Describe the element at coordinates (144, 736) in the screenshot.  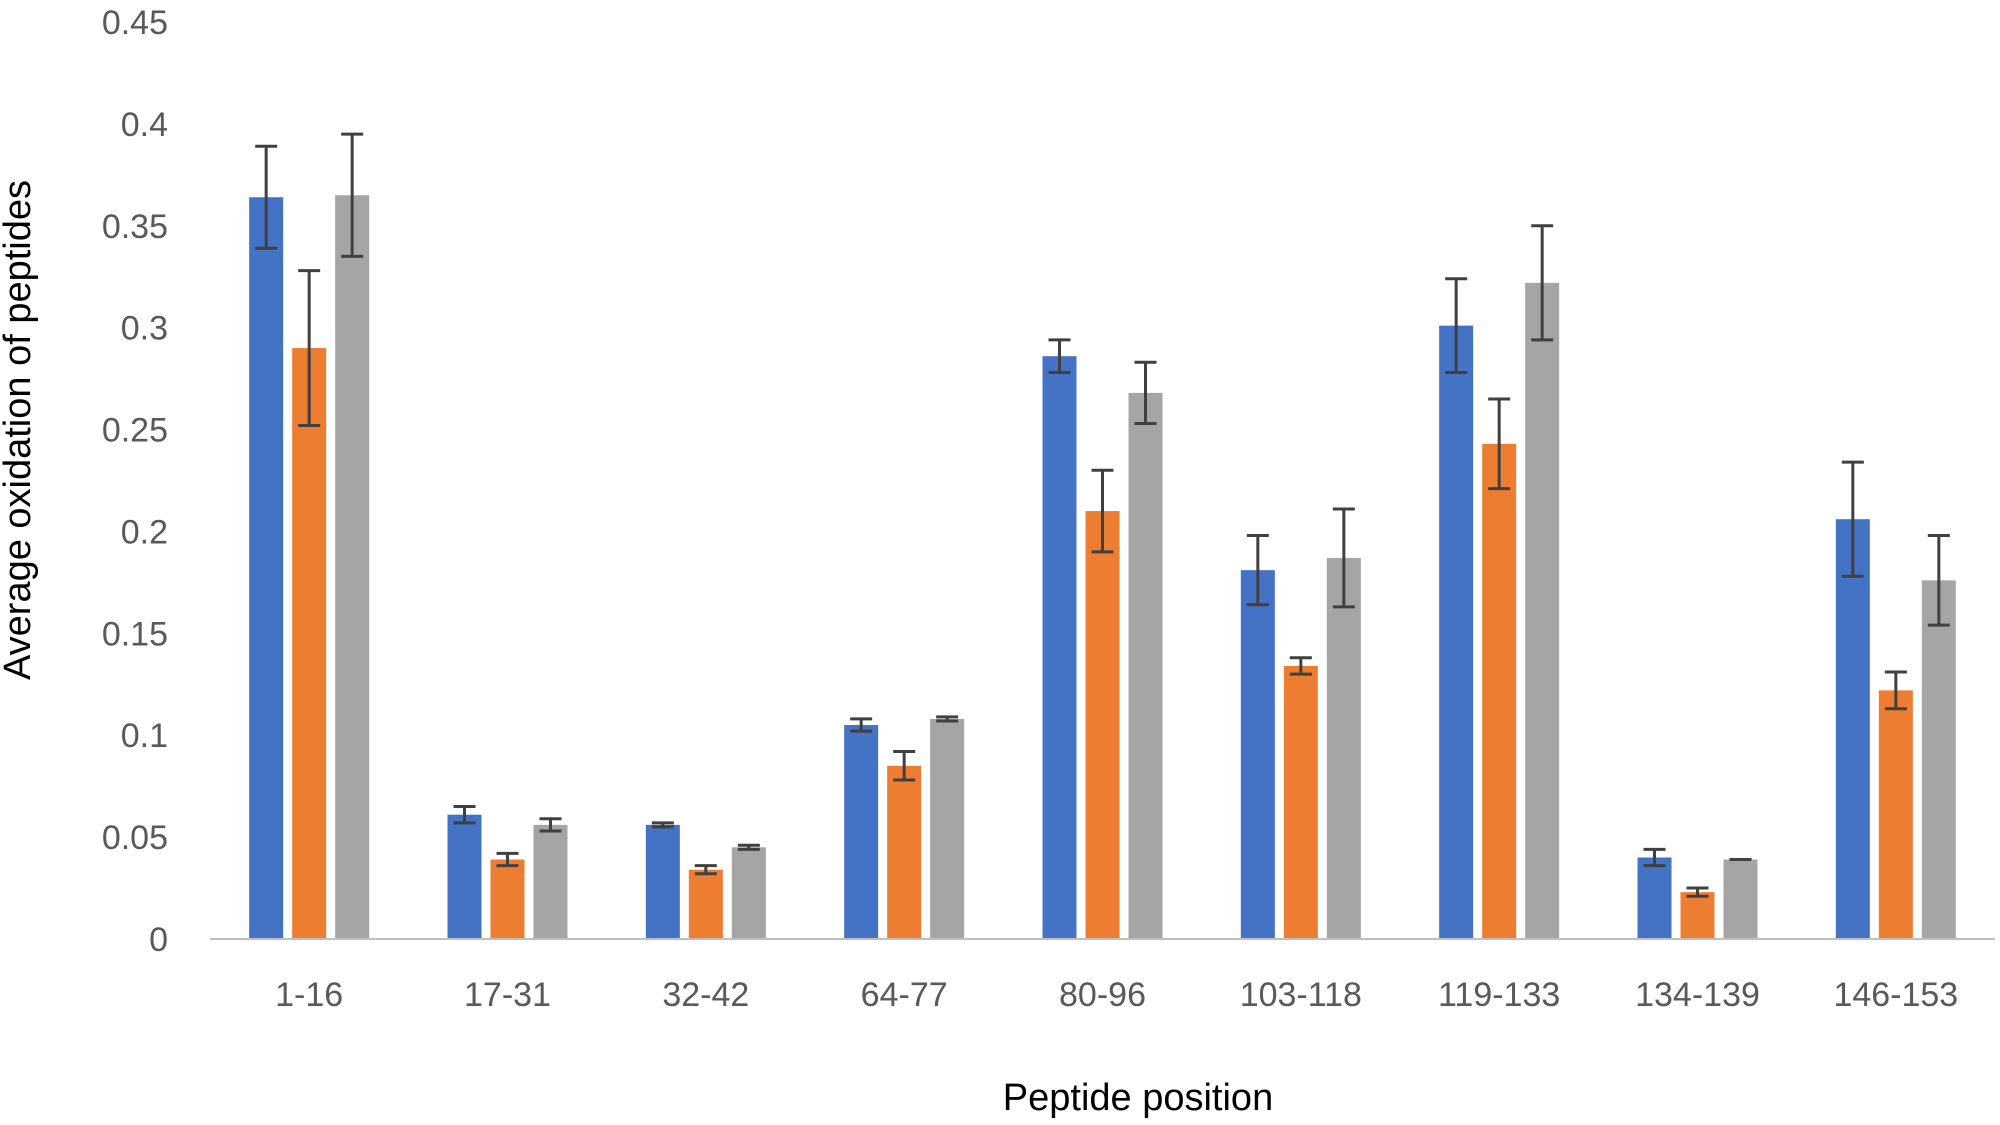
I see `y-tick-label: 0.1` at that location.